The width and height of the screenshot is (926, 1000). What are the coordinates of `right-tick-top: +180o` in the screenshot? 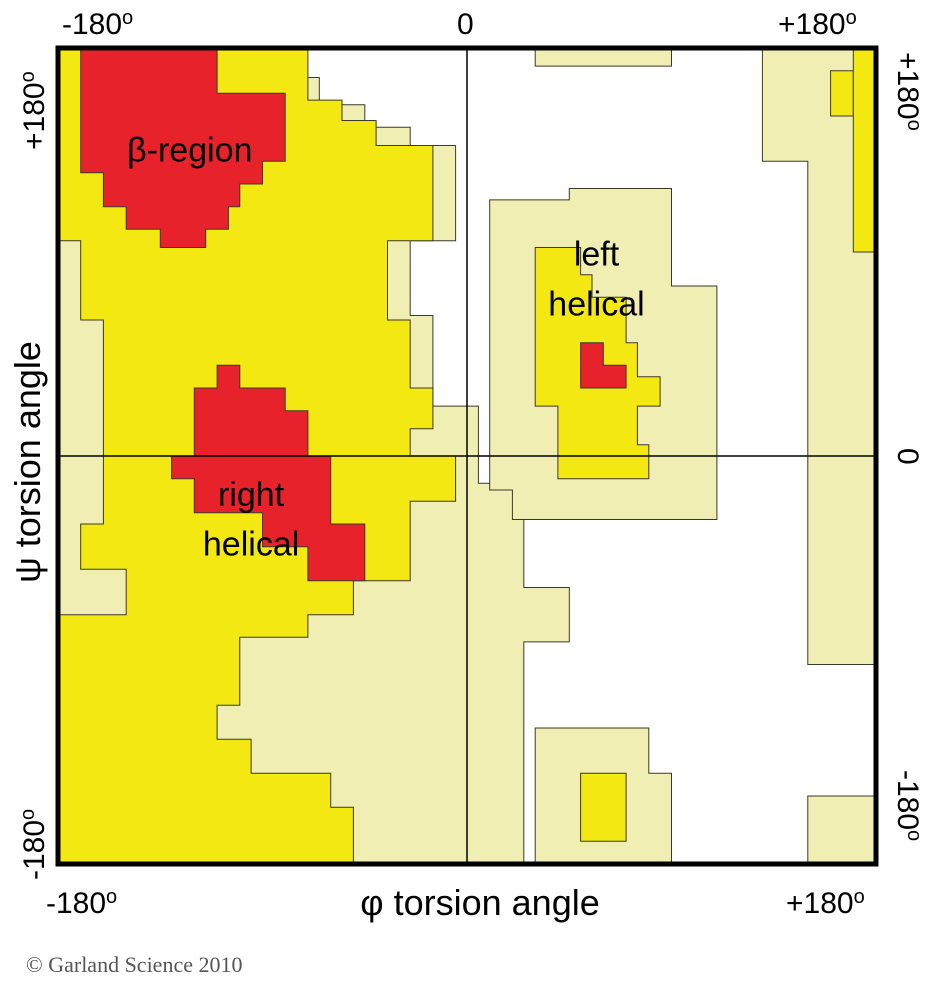 It's located at (908, 91).